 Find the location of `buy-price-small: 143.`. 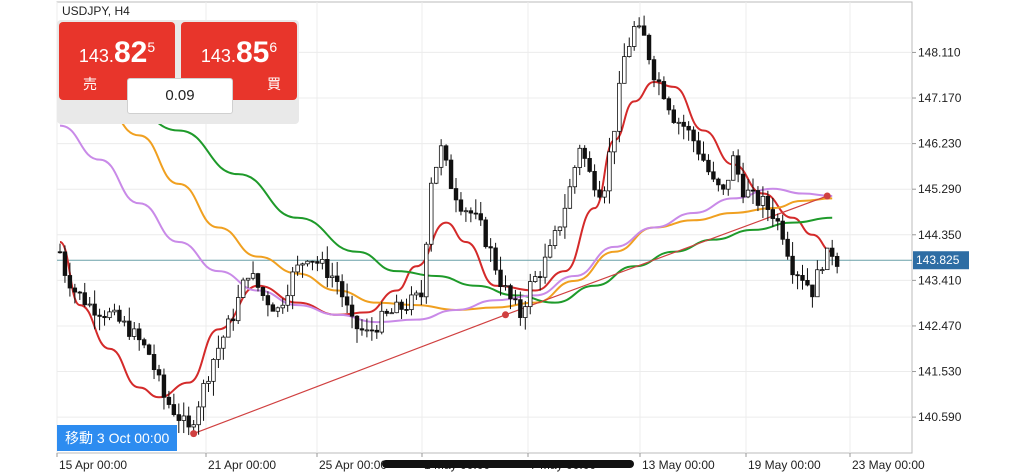

buy-price-small: 143. is located at coordinates (218, 56).